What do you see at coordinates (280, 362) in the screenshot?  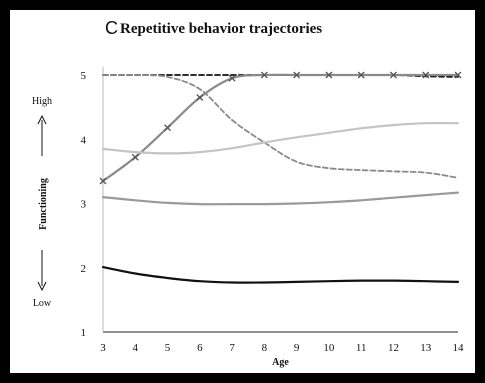 I see `x-axis-label: Age` at bounding box center [280, 362].